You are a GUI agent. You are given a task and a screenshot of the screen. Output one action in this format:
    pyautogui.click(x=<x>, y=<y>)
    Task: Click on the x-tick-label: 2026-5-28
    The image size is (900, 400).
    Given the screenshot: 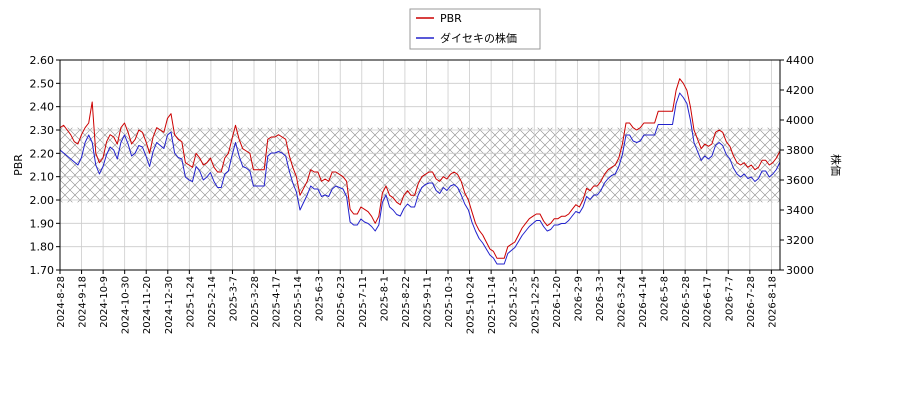 What is the action you would take?
    pyautogui.click(x=686, y=302)
    